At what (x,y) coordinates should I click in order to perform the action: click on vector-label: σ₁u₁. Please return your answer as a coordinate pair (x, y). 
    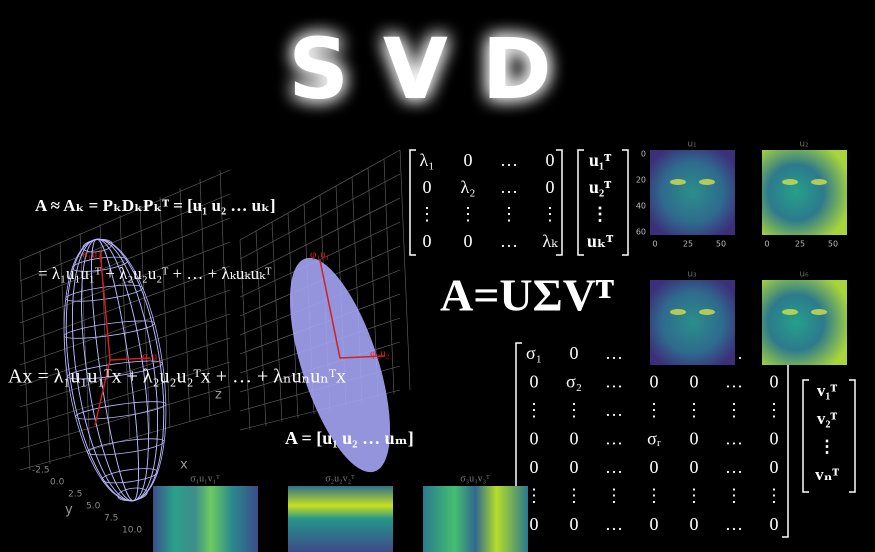
    Looking at the image, I should click on (91, 255).